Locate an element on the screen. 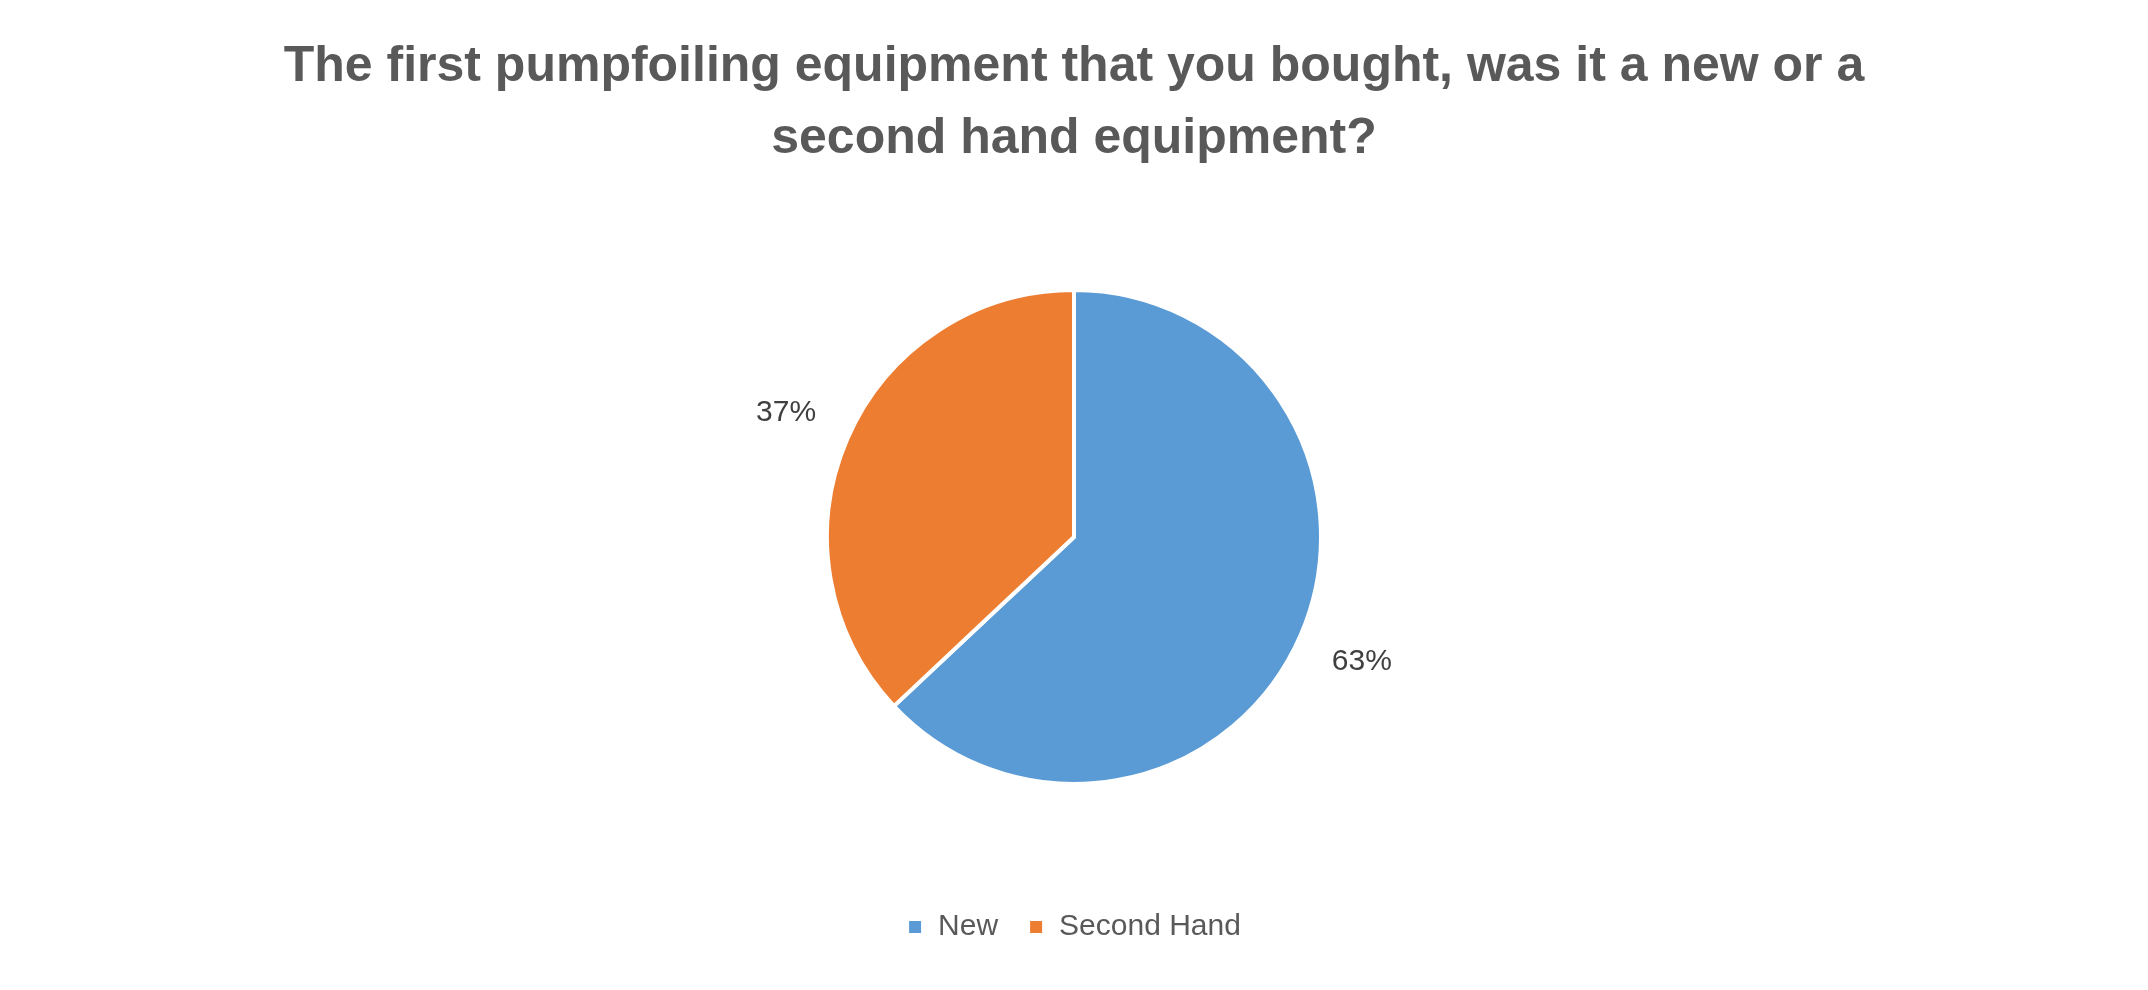 The width and height of the screenshot is (2148, 990). data-label: 63% is located at coordinates (1361, 659).